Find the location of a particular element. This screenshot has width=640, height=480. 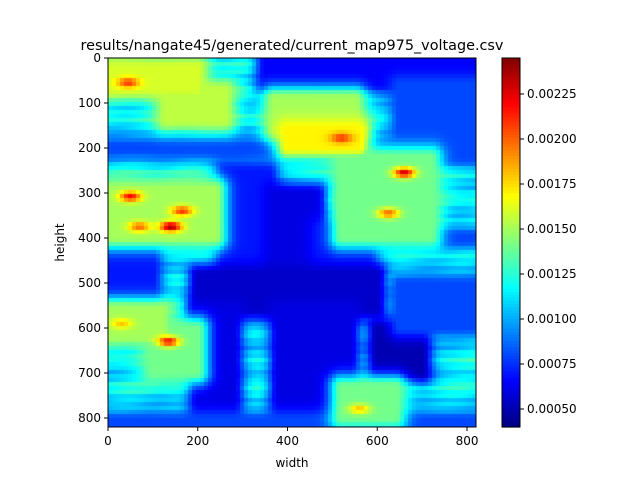

y-axis-label: height is located at coordinates (60, 242).